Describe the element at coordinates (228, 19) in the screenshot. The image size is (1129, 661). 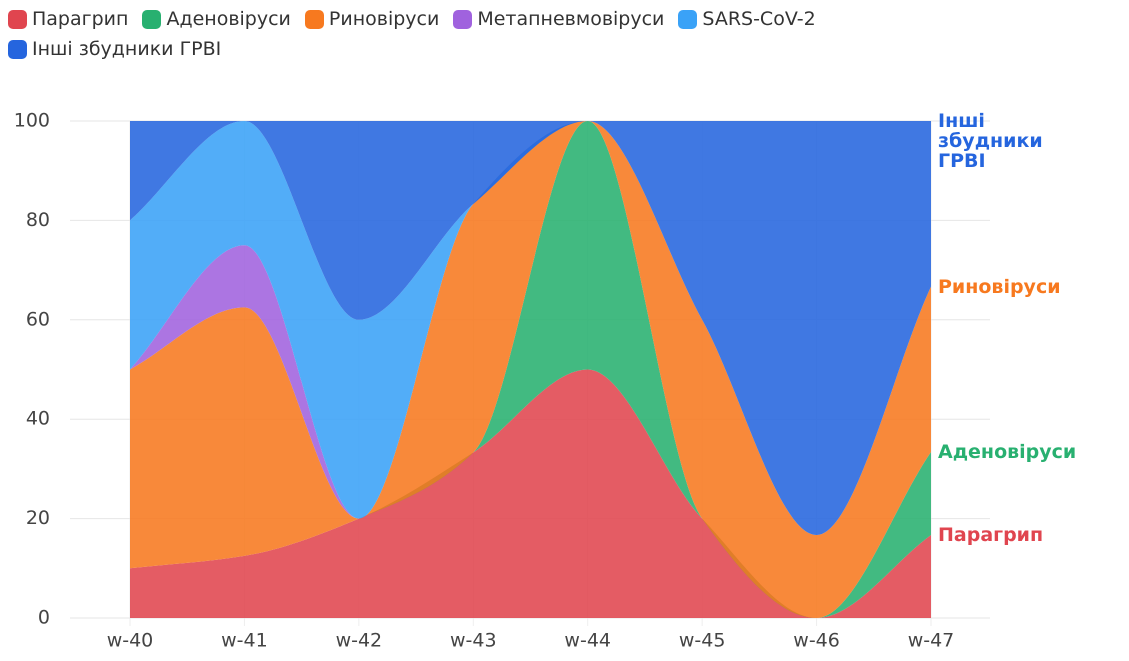
I see `legend-label: Аденовіруси` at that location.